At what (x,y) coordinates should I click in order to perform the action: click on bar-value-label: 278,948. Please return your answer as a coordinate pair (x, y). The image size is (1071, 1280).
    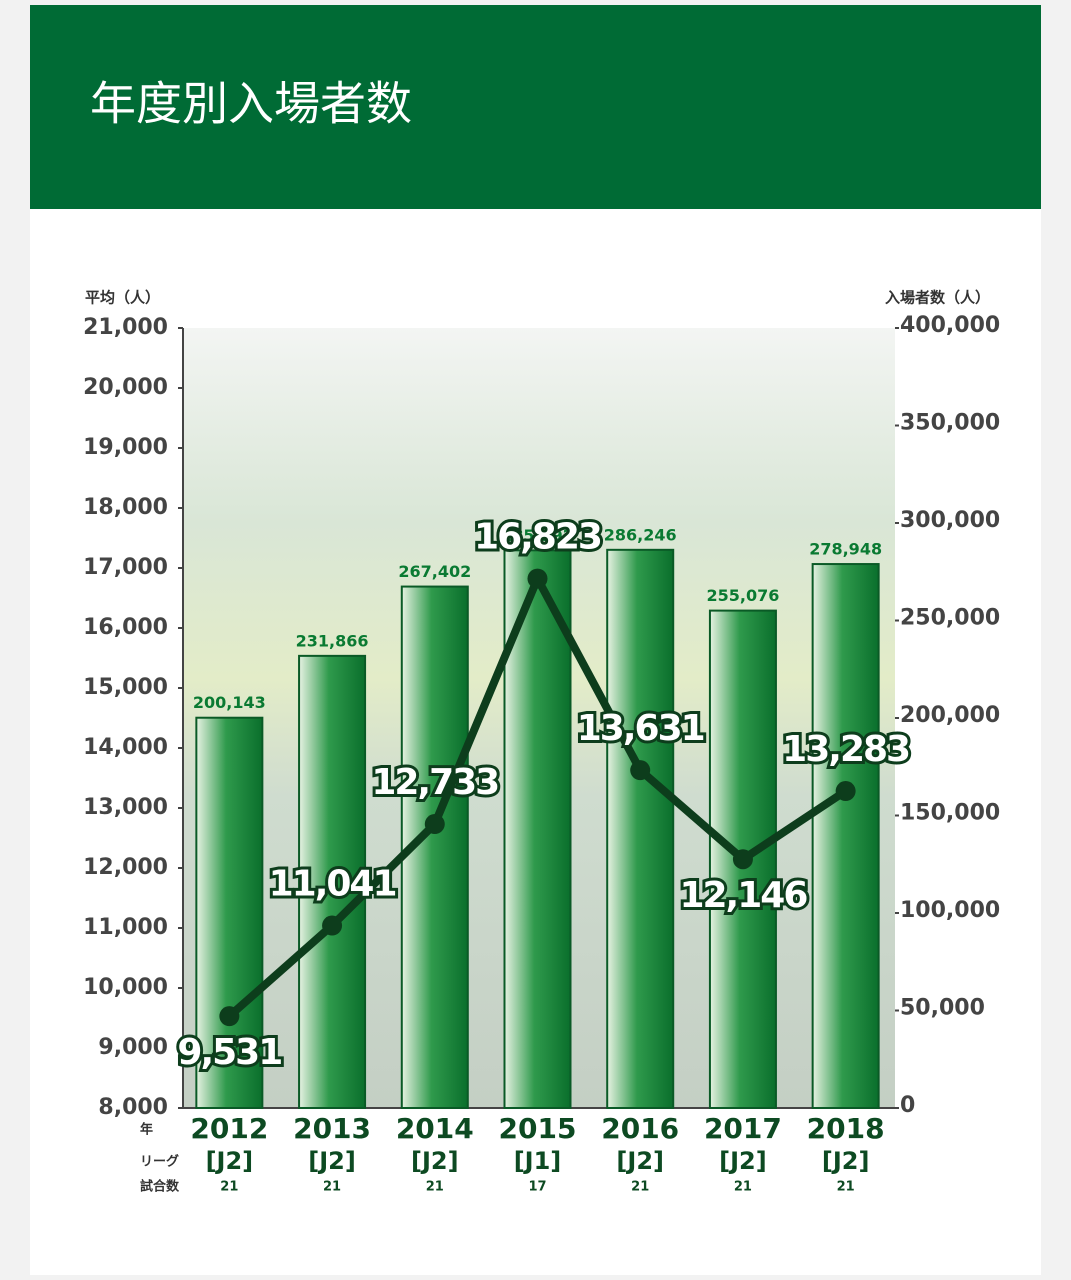
    Looking at the image, I should click on (845, 549).